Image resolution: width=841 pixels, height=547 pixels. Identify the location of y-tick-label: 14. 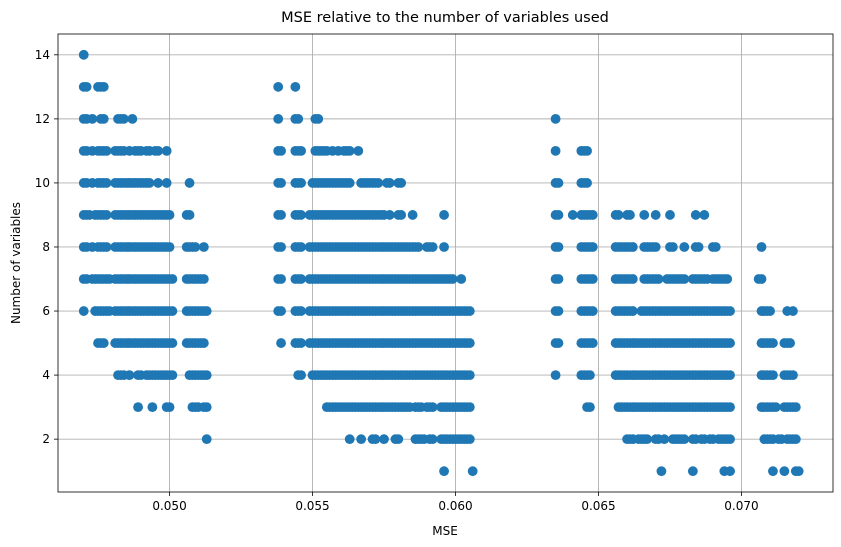
(42, 55).